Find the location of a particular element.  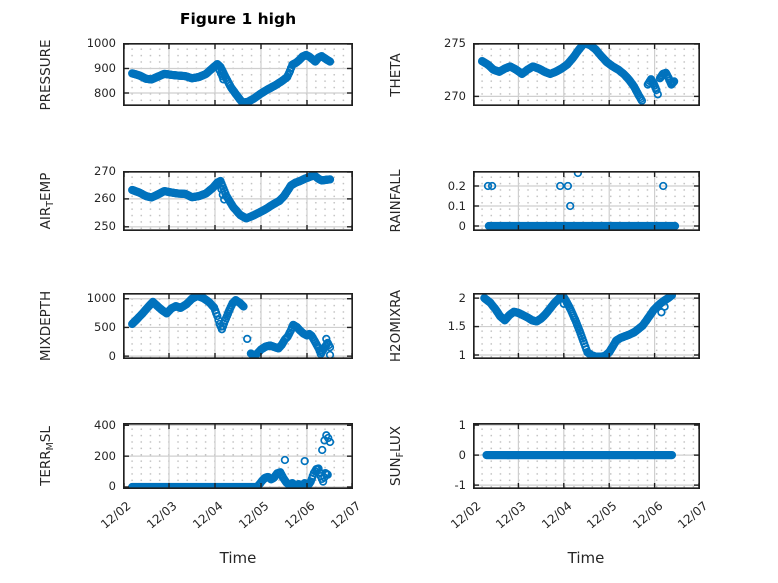

ylabel-part: PRESSURE is located at coordinates (46, 74).